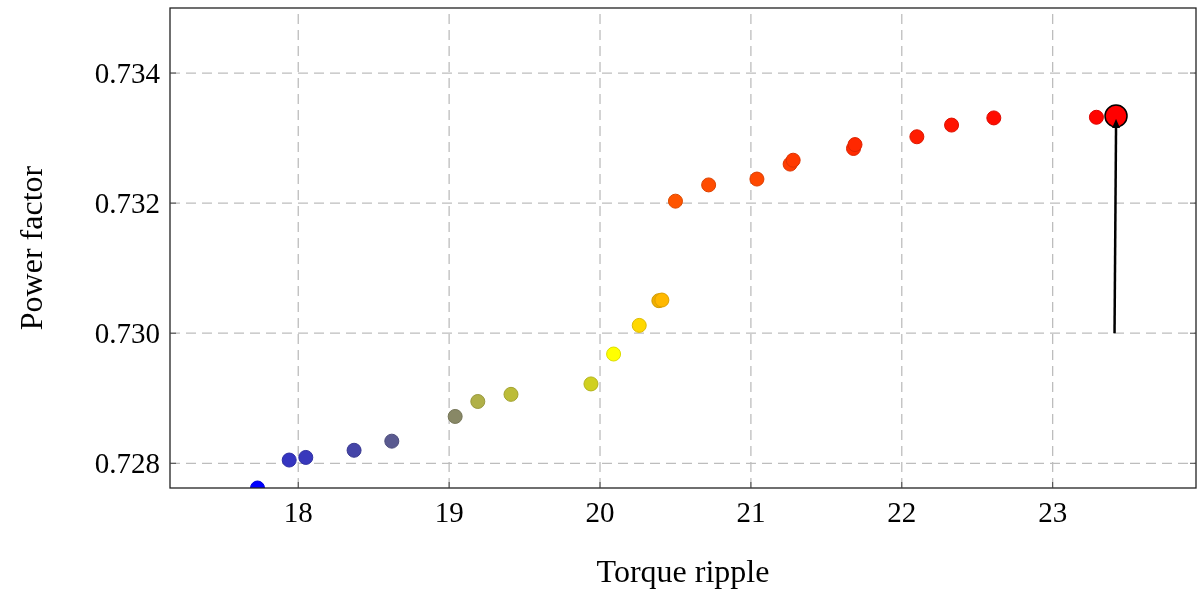 The height and width of the screenshot is (592, 1197). Describe the element at coordinates (600, 512) in the screenshot. I see `x-tick-label: 20` at that location.